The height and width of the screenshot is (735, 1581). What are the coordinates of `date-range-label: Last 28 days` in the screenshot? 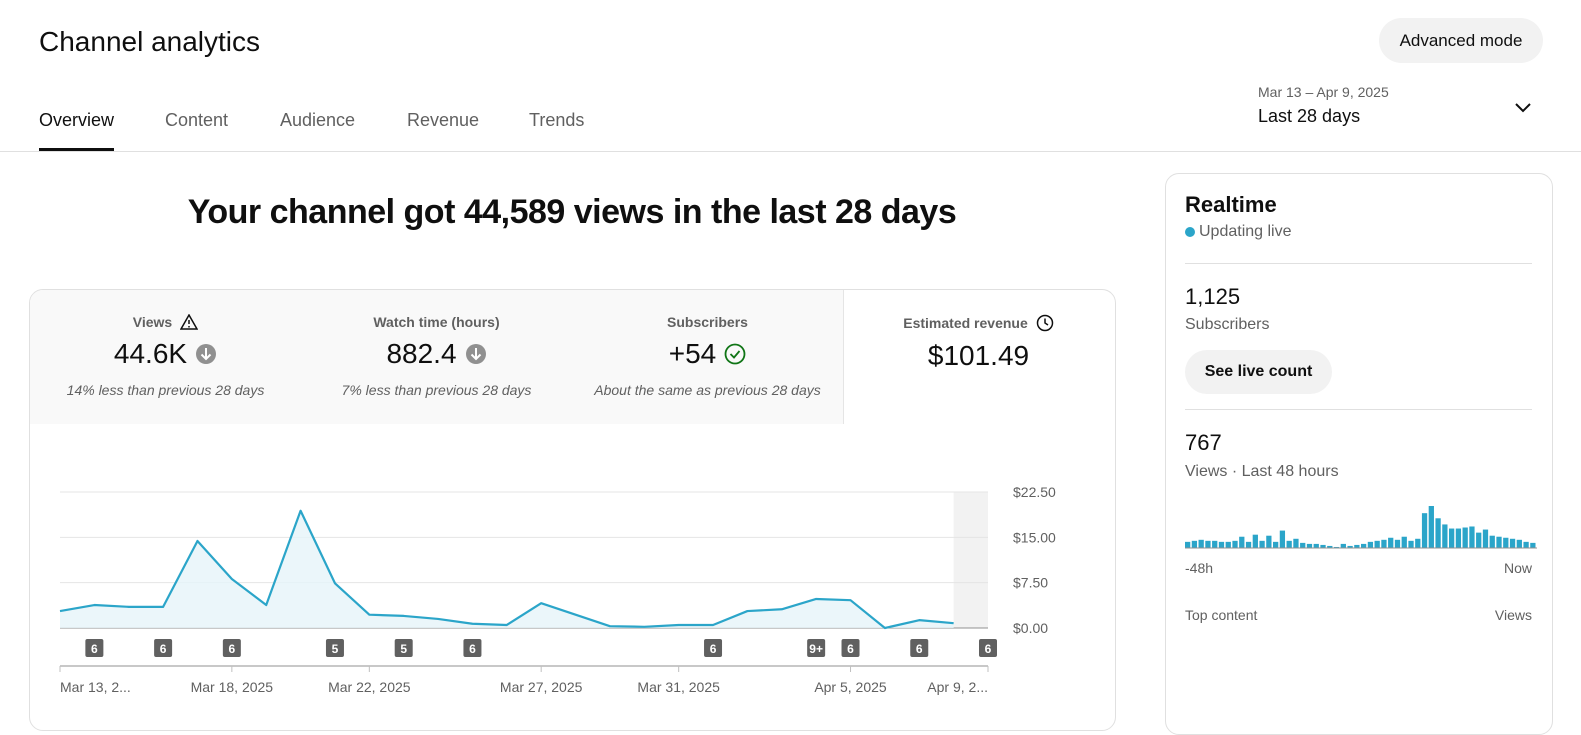 It's located at (1309, 116).